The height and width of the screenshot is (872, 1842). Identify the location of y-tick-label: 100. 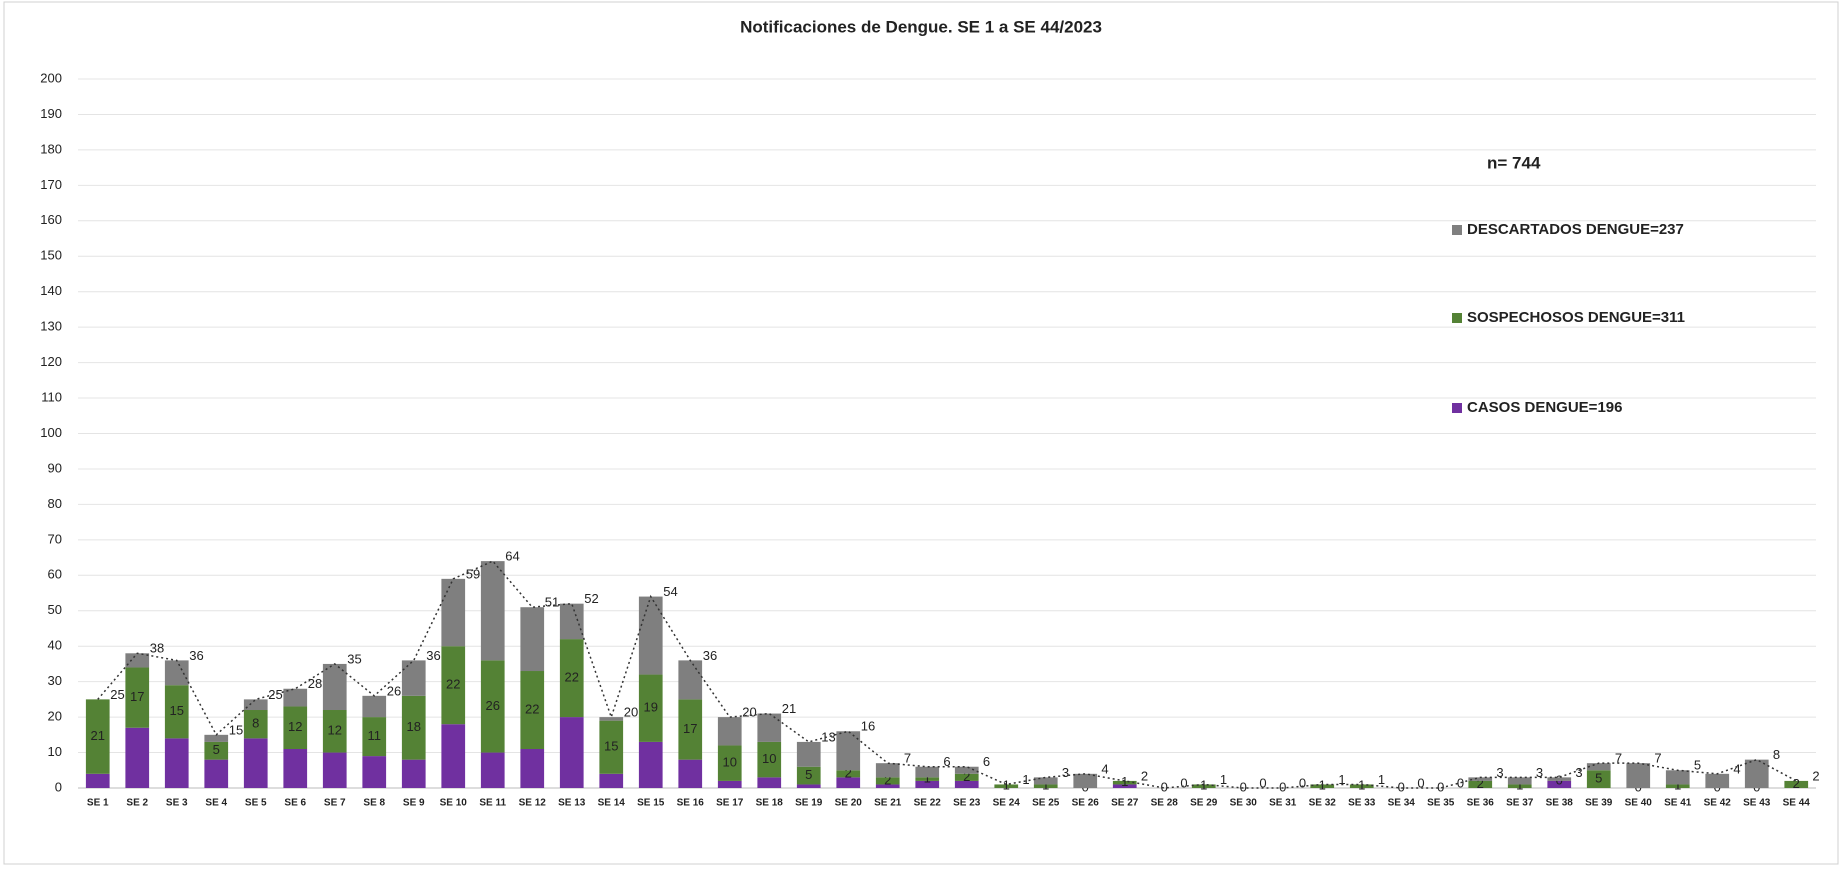
(51, 432).